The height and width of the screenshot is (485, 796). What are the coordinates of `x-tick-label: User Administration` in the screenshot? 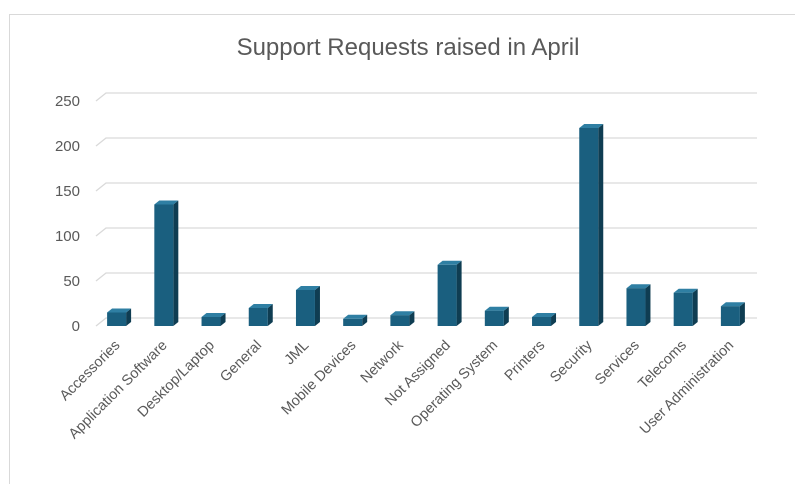 It's located at (687, 388).